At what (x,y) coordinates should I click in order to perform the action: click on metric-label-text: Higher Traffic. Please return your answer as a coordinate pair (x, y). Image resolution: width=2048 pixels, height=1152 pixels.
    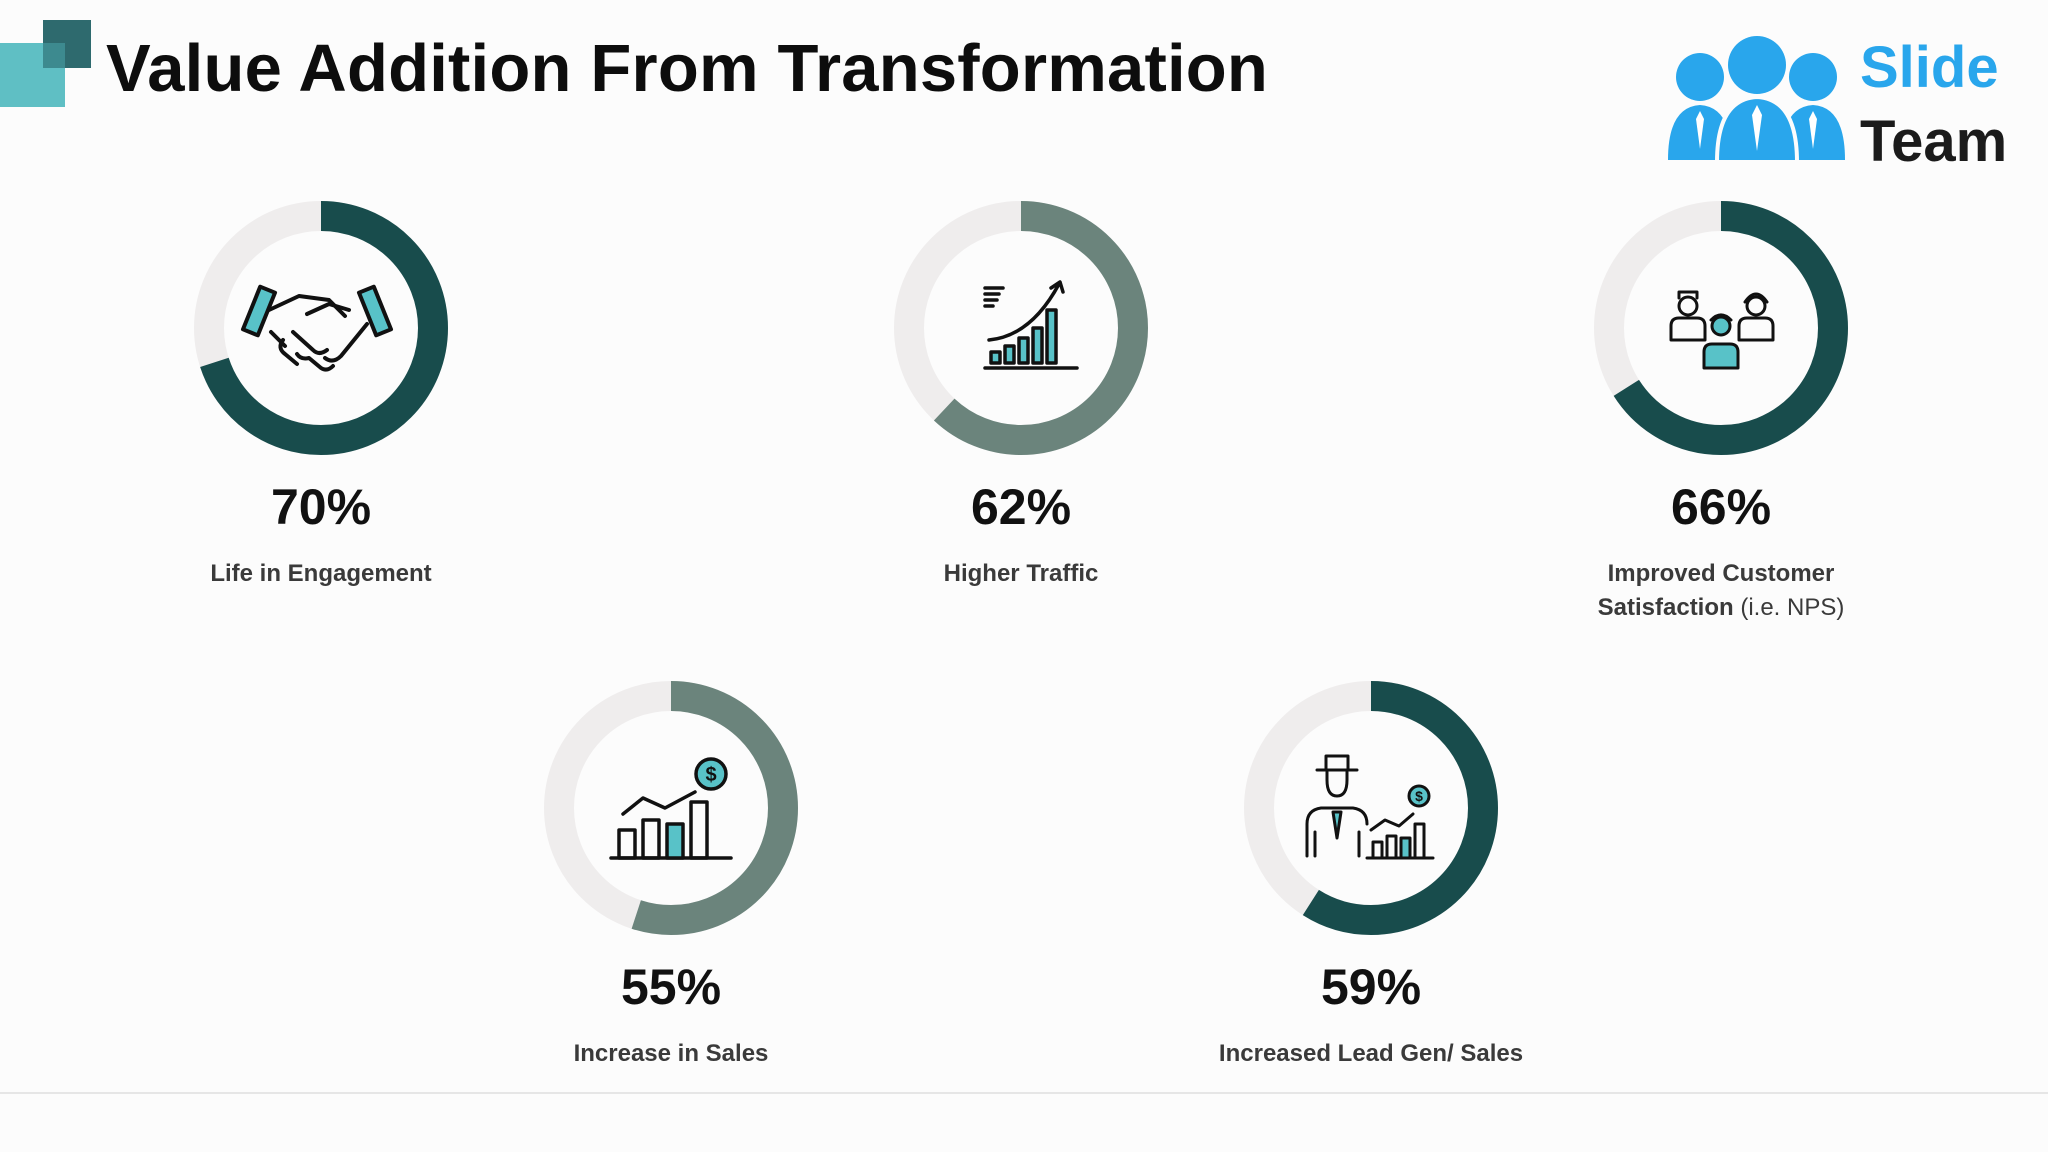
    Looking at the image, I should click on (1021, 573).